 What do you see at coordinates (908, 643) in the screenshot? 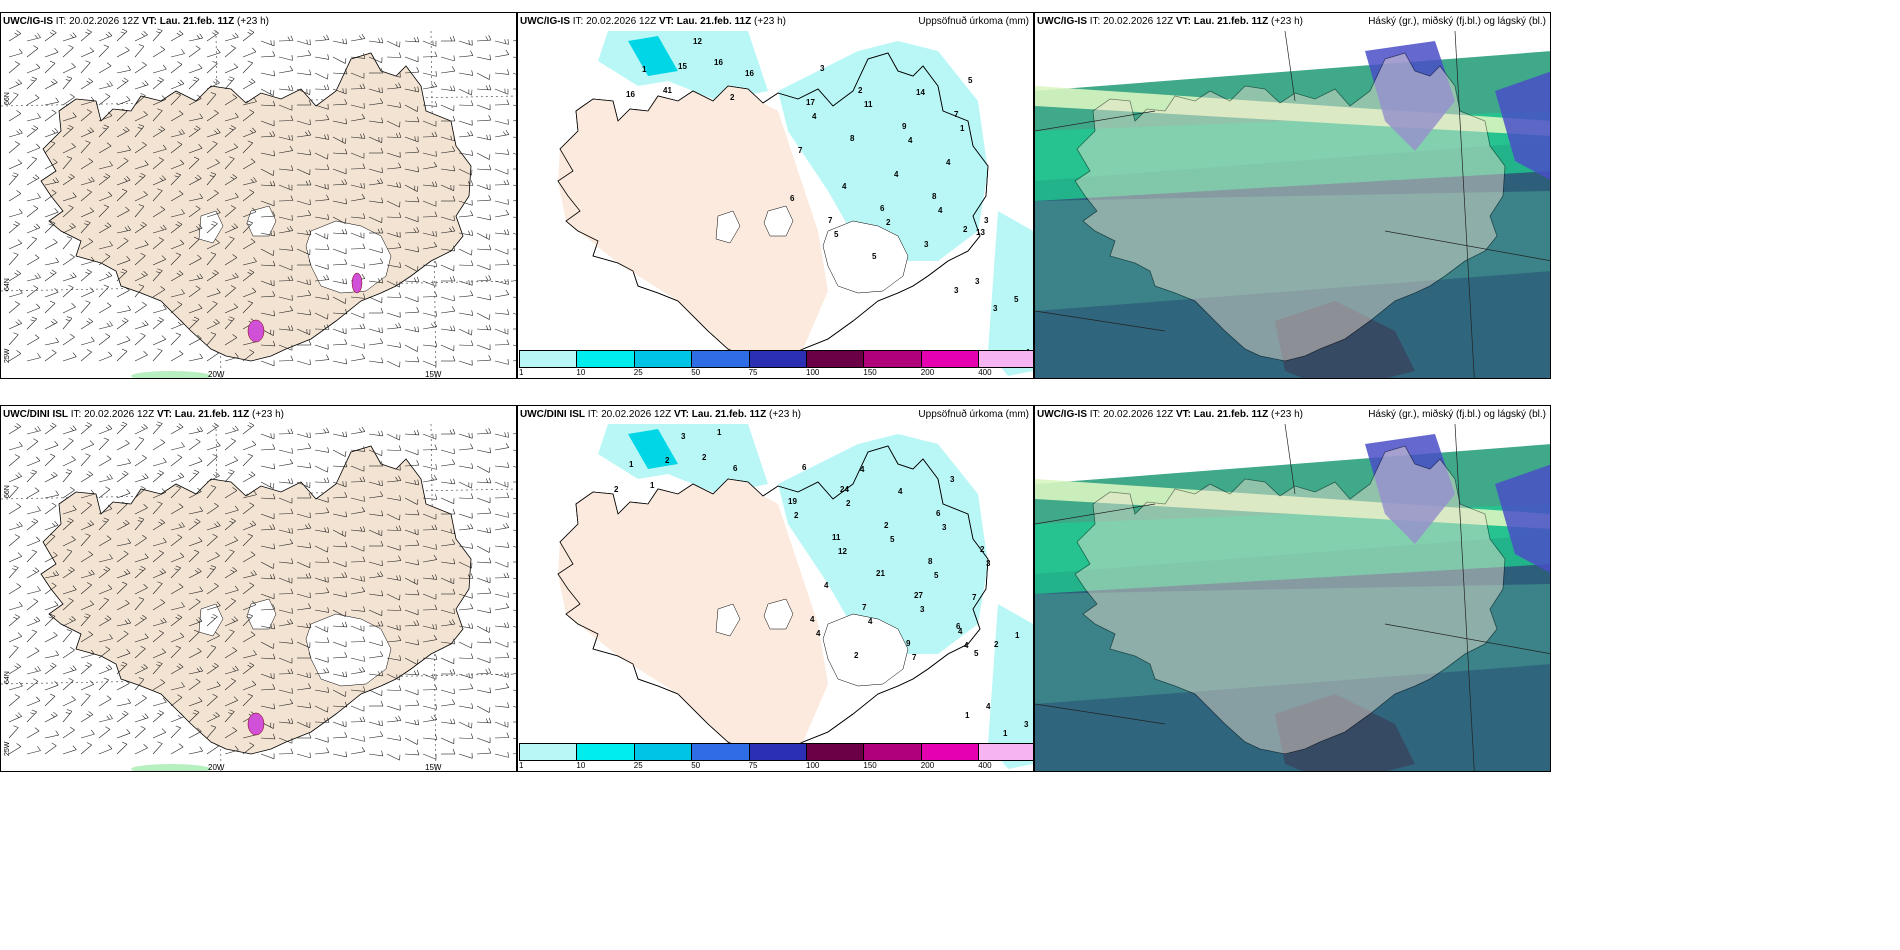
I see `precip-value: 9` at bounding box center [908, 643].